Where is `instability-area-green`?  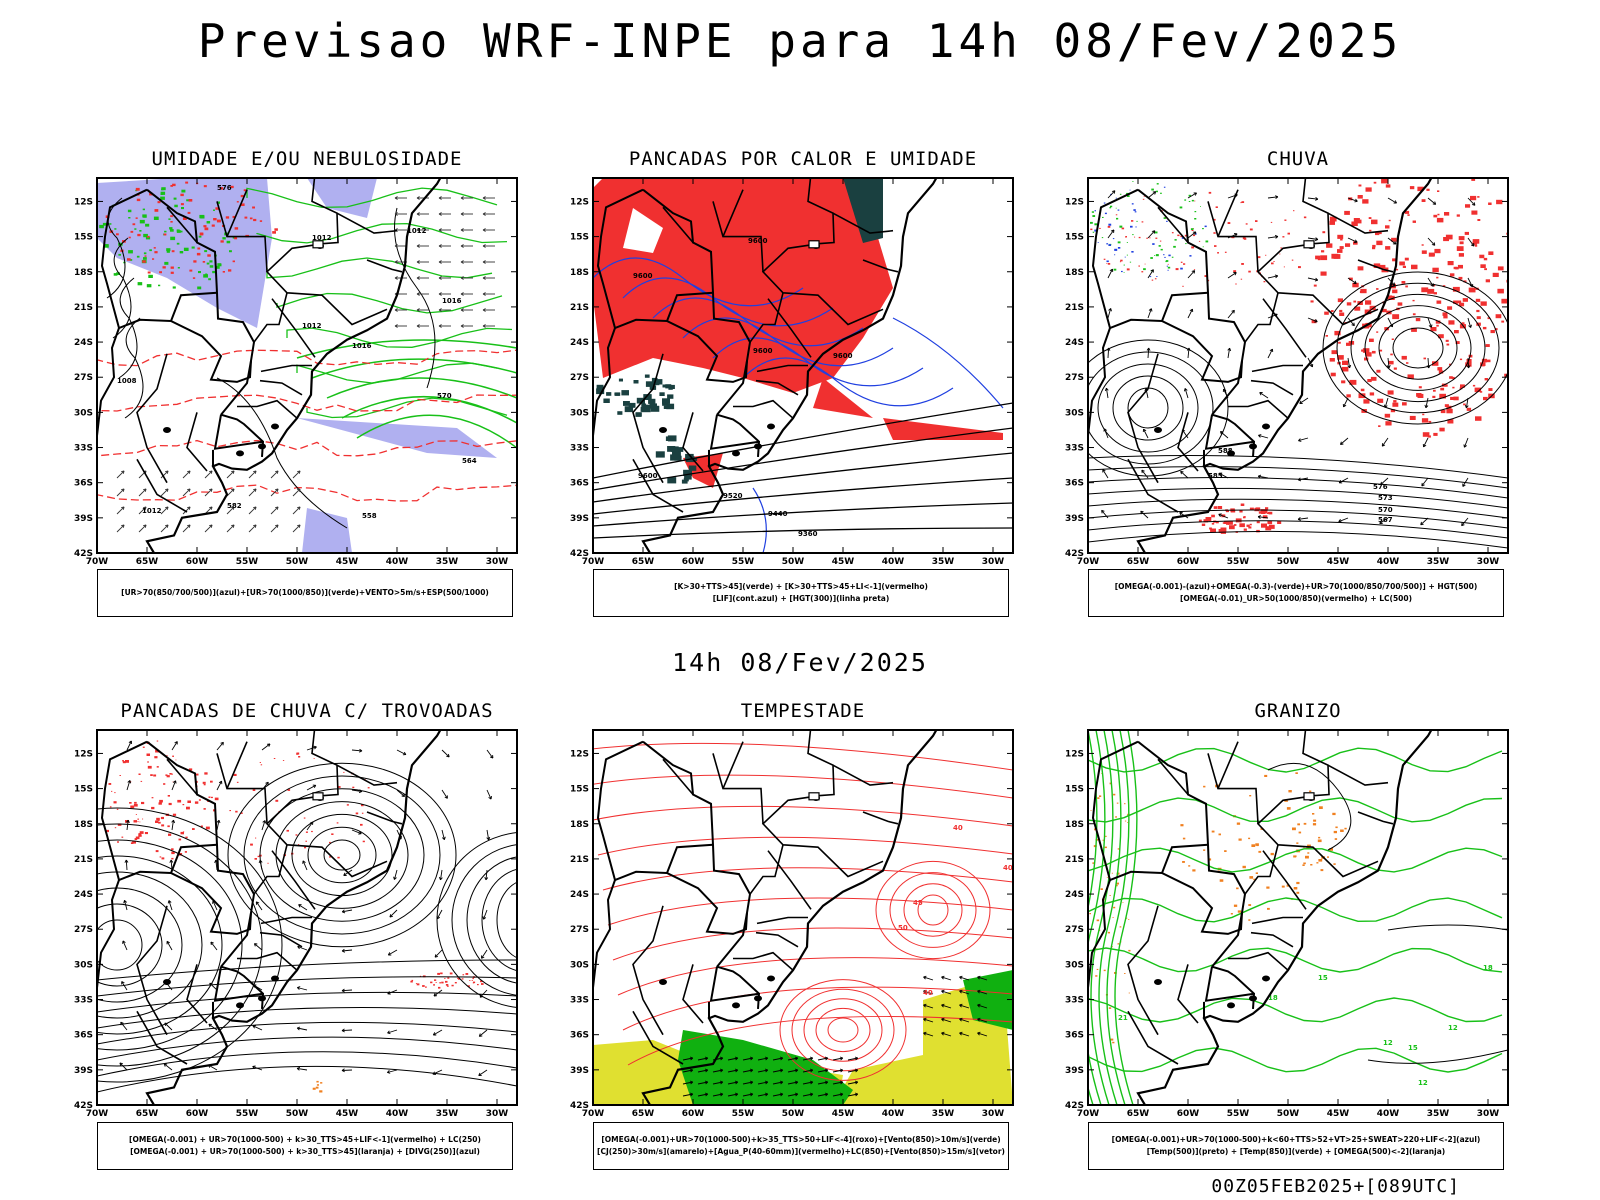 instability-area-green is located at coordinates (655, 408).